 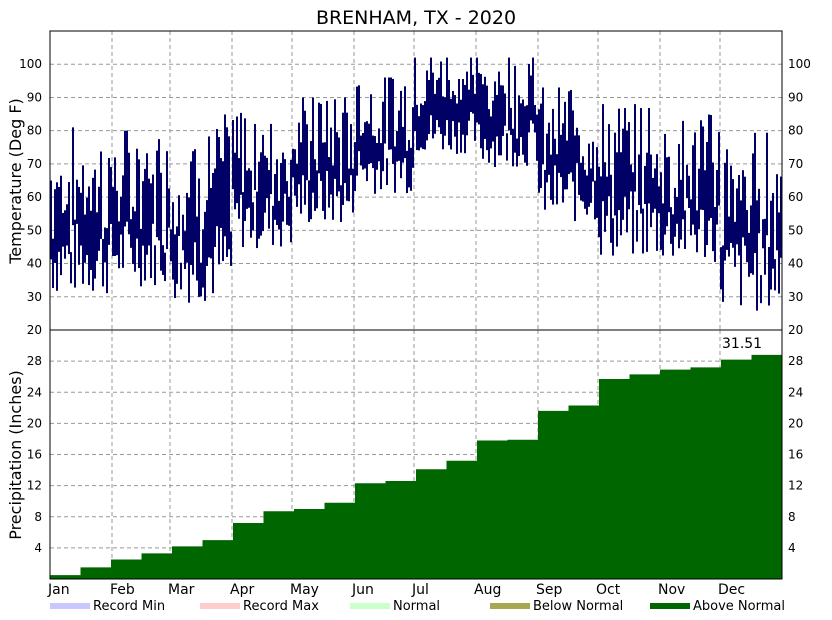 I want to click on temperature-tick-label: 30, so click(x=34, y=297).